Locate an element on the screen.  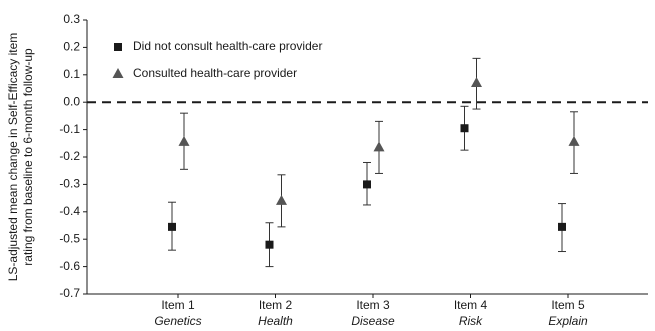
legend-label: Did not consult health-care provider is located at coordinates (227, 46).